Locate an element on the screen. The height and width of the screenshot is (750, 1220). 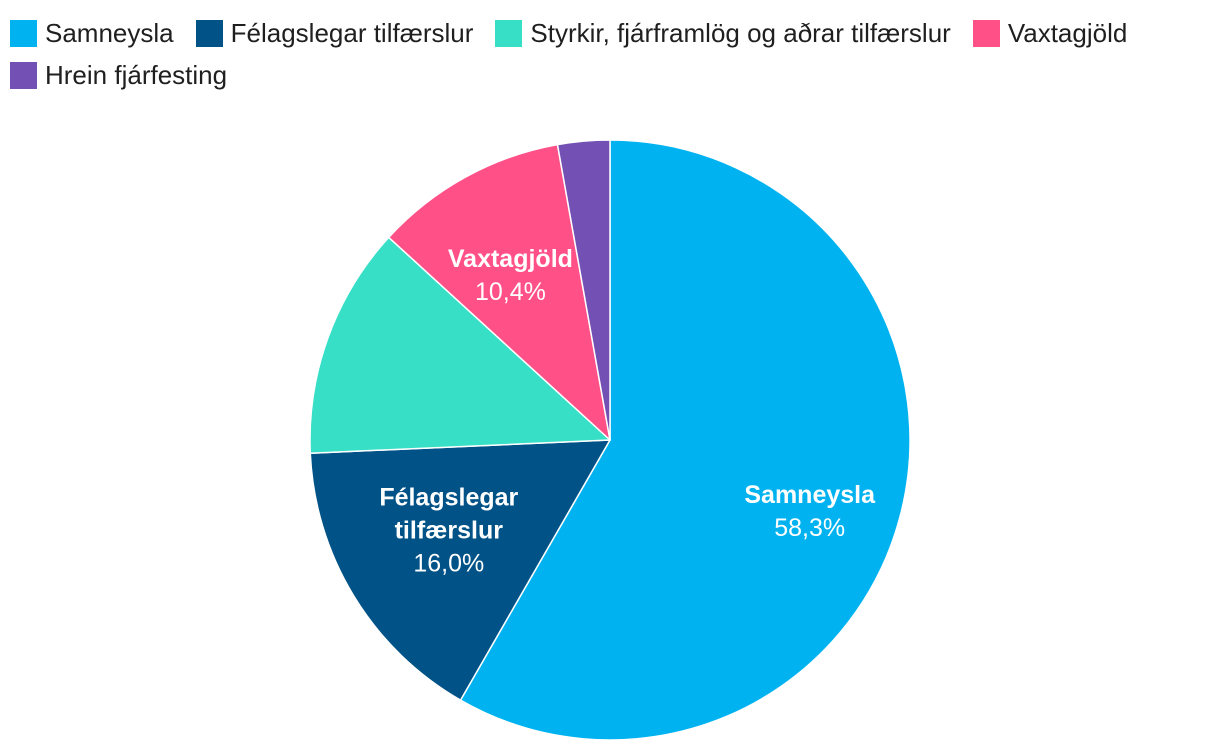
slice-data-label: Félagslegar tilfærslur 16,0% is located at coordinates (448, 531).